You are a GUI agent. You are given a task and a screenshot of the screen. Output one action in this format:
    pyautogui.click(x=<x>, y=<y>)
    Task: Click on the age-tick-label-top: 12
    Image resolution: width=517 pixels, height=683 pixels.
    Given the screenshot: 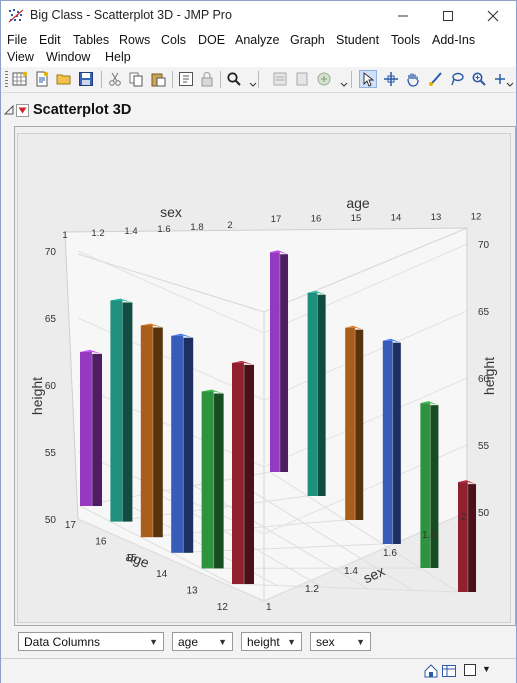 What is the action you would take?
    pyautogui.click(x=476, y=217)
    